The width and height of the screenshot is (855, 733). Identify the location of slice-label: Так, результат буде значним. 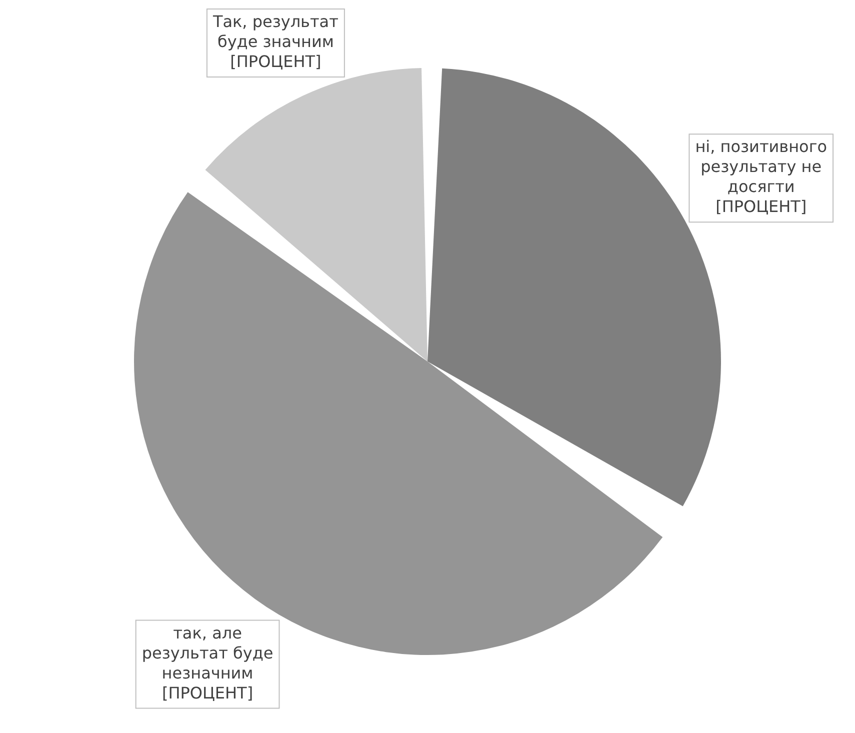
(275, 32).